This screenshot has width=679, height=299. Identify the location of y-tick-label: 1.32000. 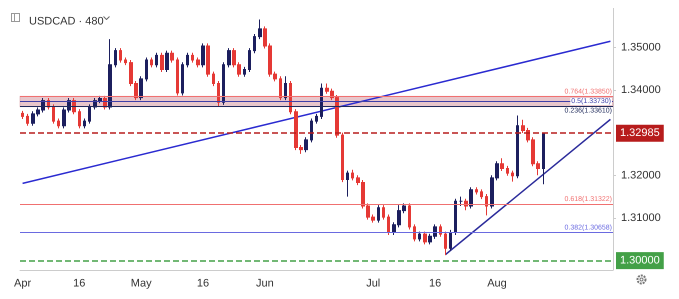
(641, 175).